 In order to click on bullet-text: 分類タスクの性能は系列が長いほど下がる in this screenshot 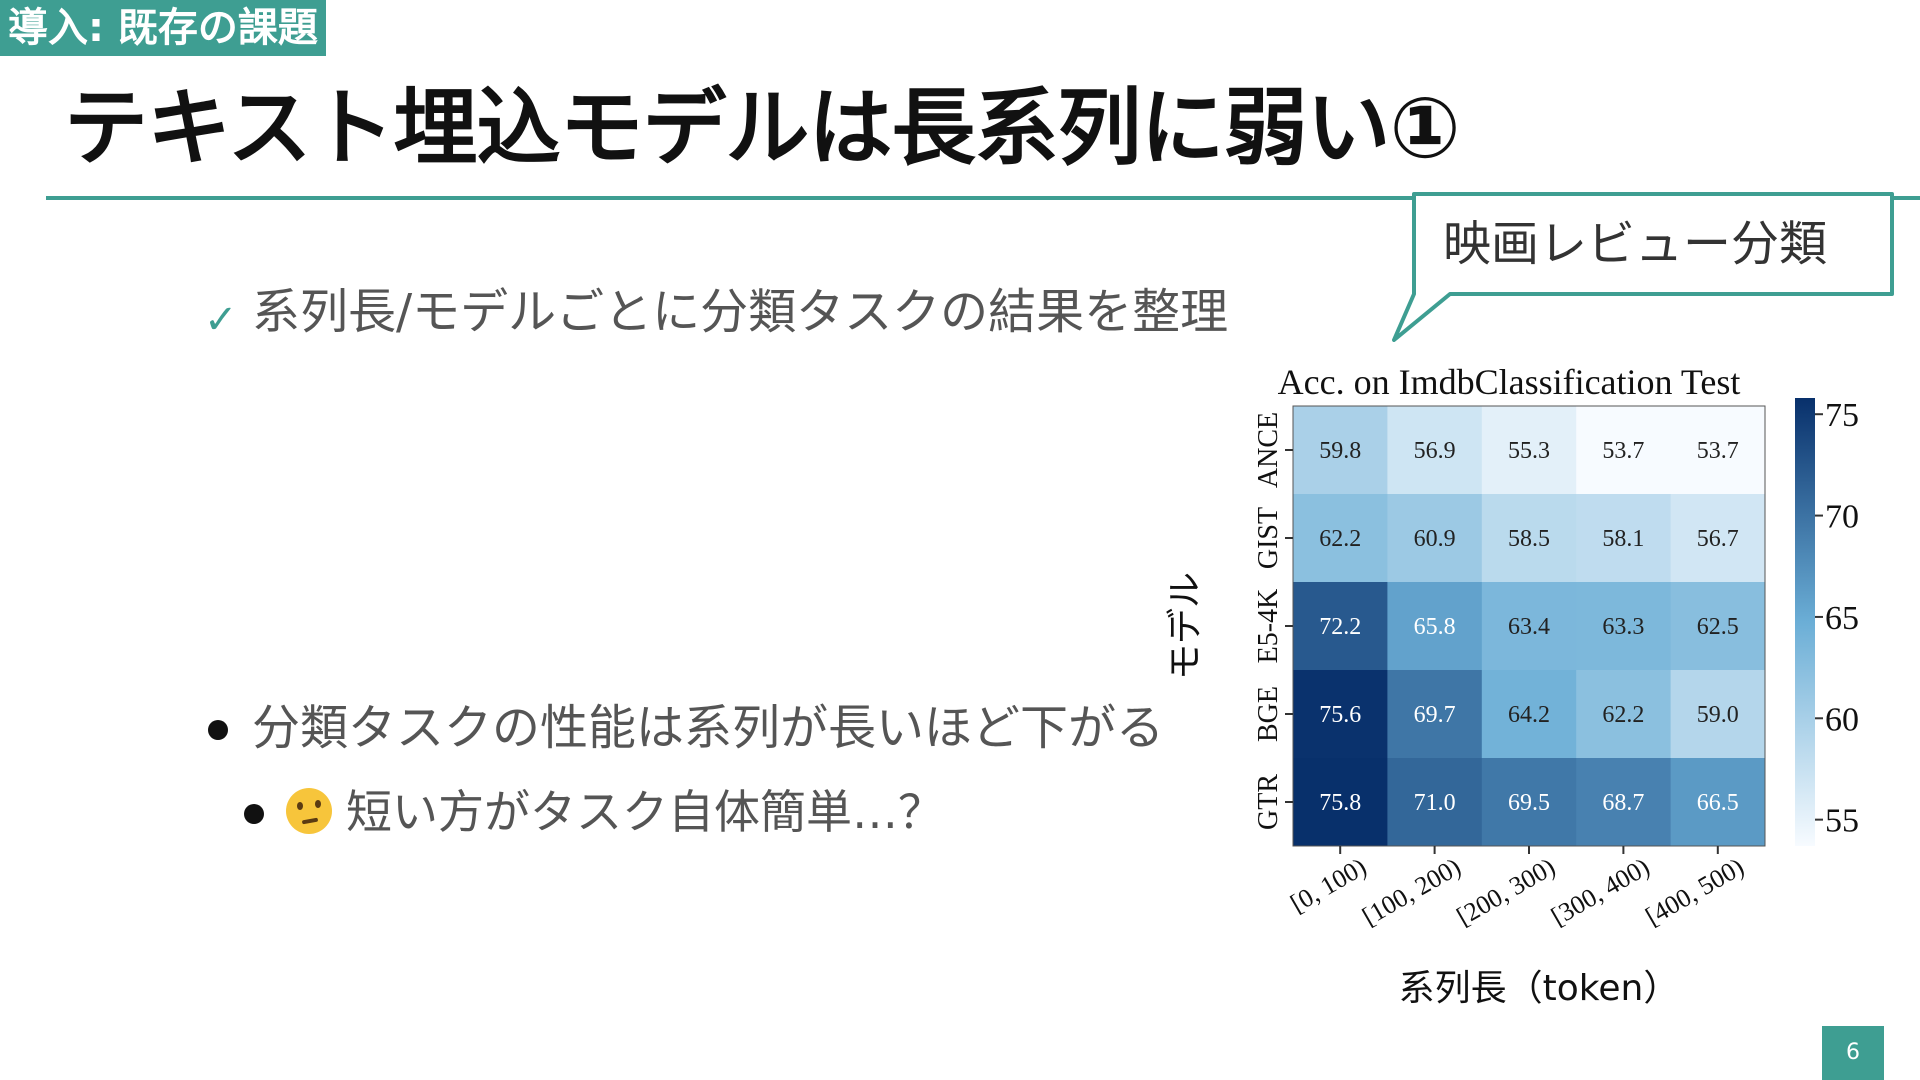, I will do `click(708, 728)`.